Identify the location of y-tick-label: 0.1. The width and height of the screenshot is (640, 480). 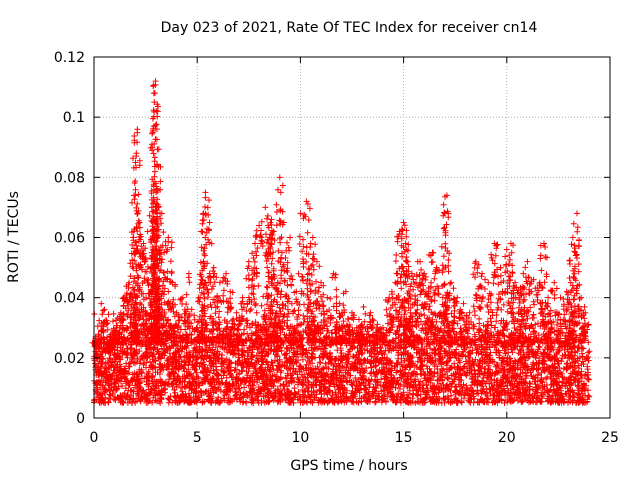
(74, 118).